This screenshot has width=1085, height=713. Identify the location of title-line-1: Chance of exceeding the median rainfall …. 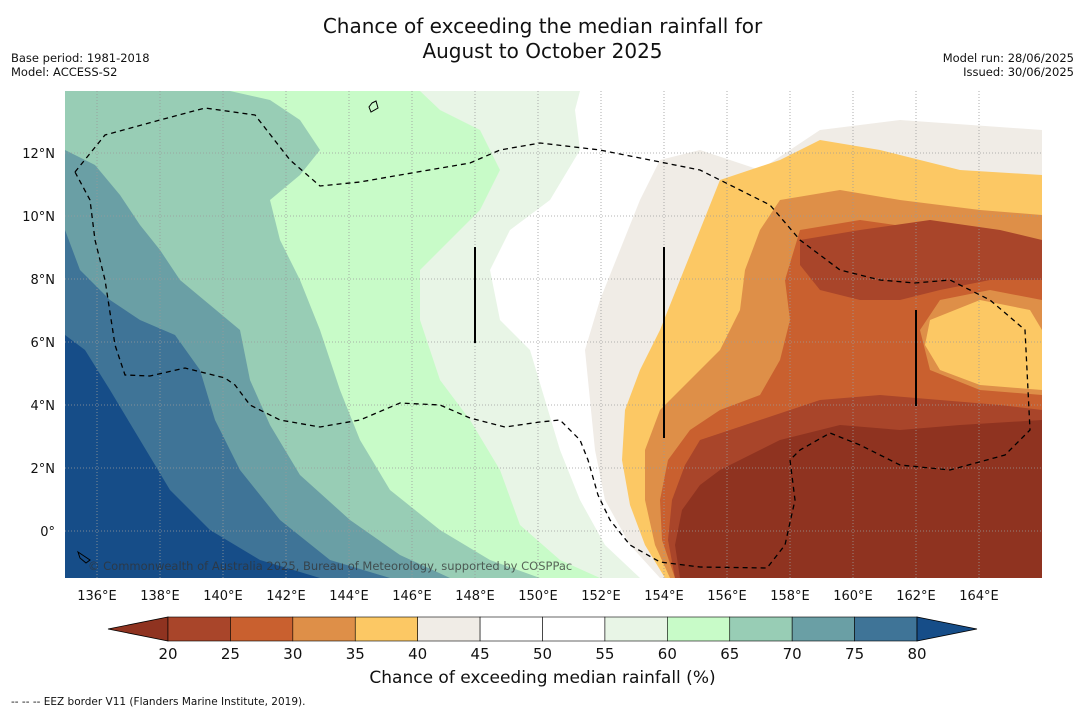
(542, 26).